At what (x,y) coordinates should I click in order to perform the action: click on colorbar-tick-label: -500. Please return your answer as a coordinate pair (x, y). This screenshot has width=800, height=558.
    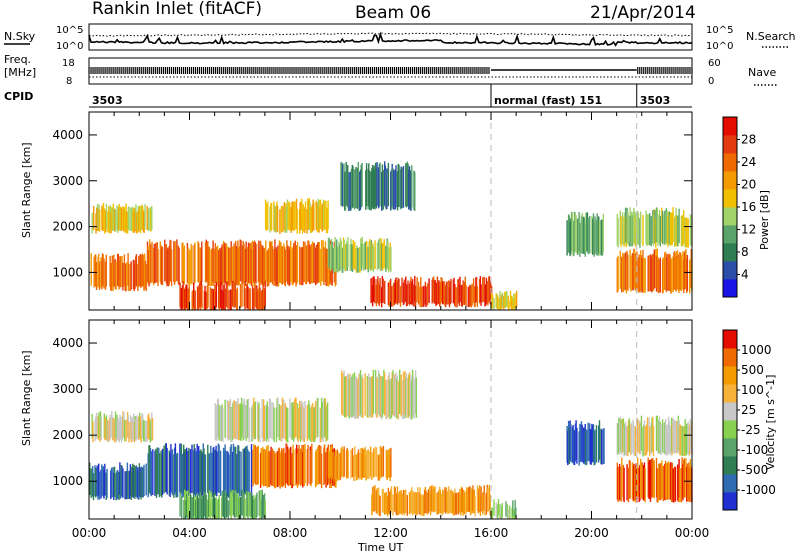
    Looking at the image, I should click on (754, 470).